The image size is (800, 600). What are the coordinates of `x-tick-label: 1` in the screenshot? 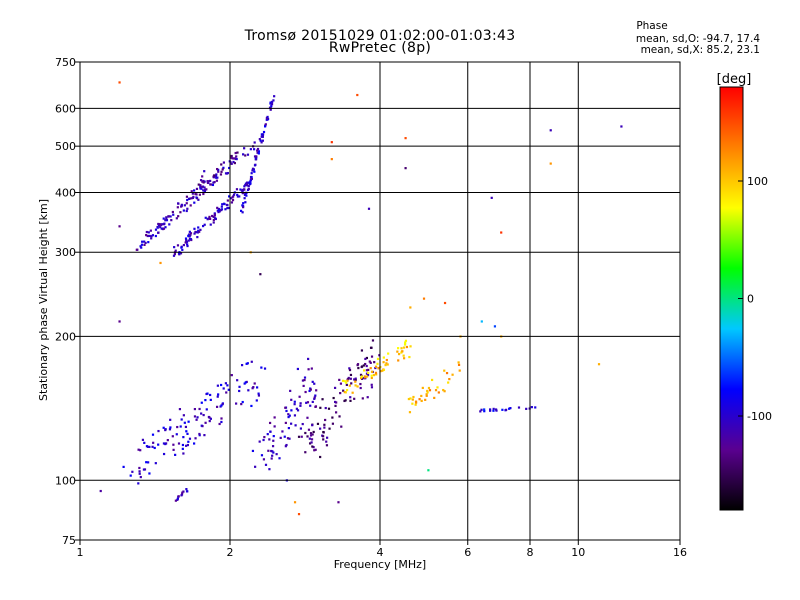 It's located at (80, 552).